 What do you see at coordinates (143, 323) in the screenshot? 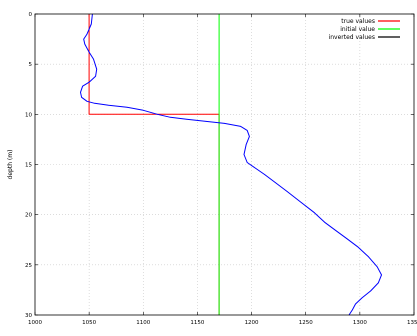
I see `x-tick-label: 1100` at bounding box center [143, 323].